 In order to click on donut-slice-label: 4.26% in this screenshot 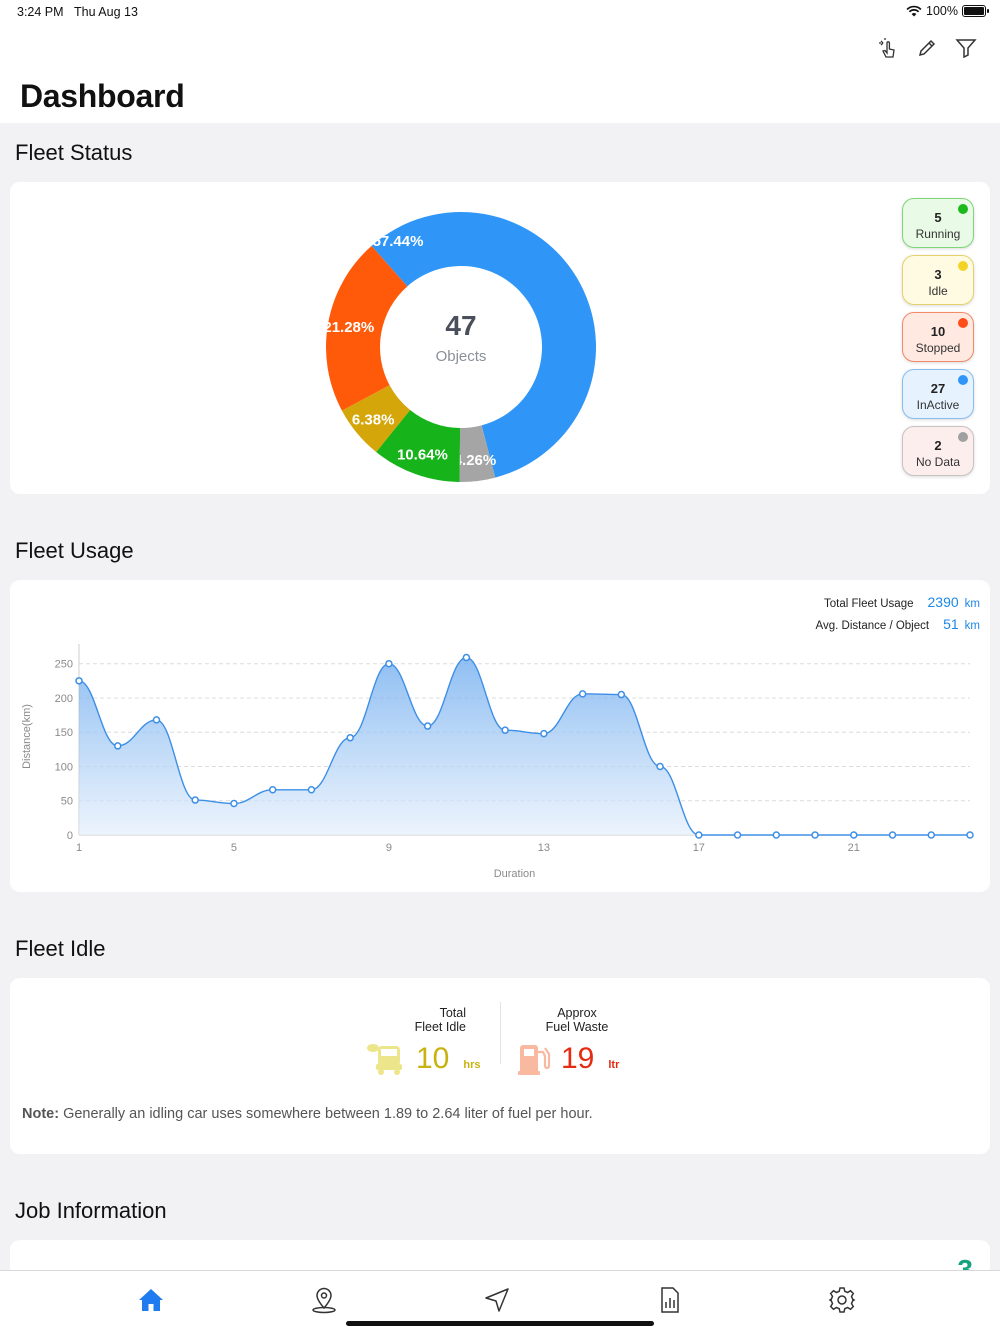, I will do `click(475, 460)`.